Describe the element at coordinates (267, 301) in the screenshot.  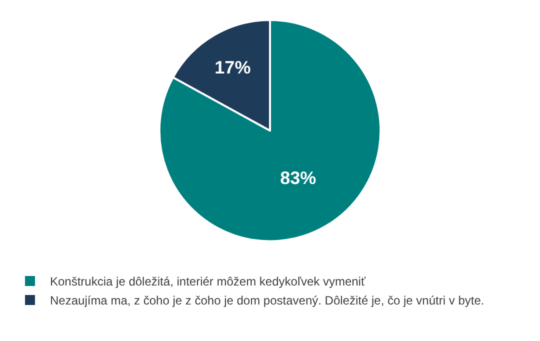
I see `legend-label: Nezaujíma ma, z čoho je z čoho je dom postavený. Dôležité je, čo je vnútri v byte.` at that location.